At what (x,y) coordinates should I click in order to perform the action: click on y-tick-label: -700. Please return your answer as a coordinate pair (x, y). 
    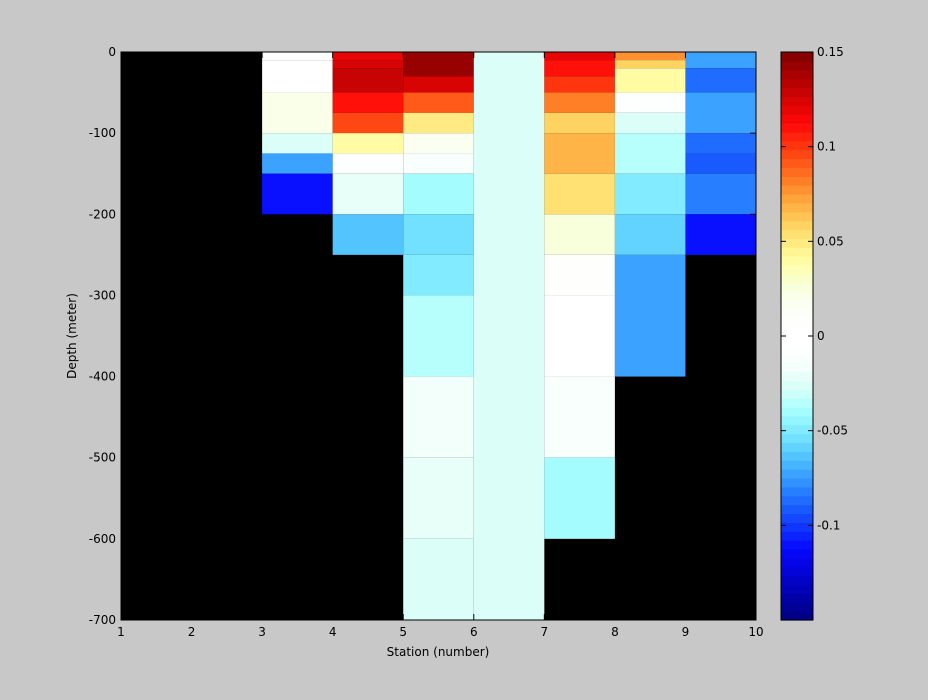
    Looking at the image, I should click on (102, 620).